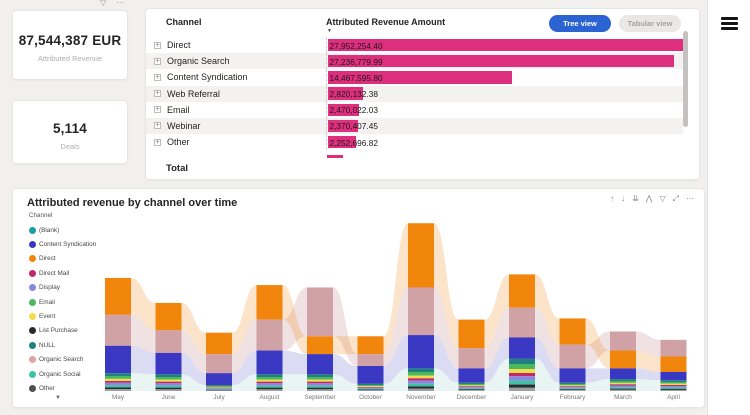 This screenshot has width=750, height=415. Describe the element at coordinates (58, 398) in the screenshot. I see `legend-scroll-down-icon: ▼` at that location.